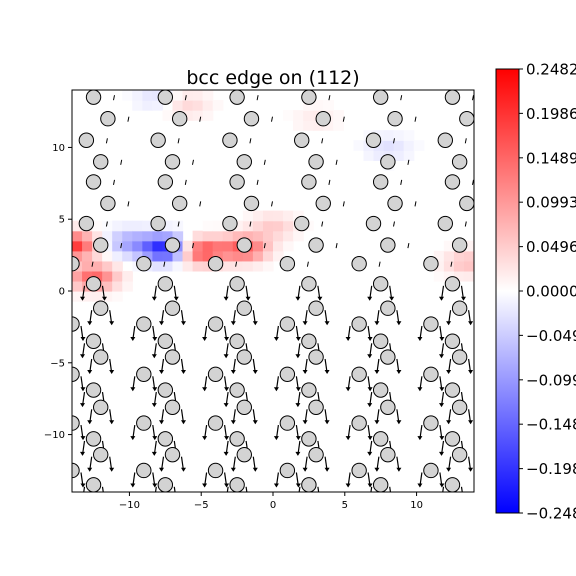 This screenshot has width=576, height=576. I want to click on x-tick-label: 5, so click(345, 505).